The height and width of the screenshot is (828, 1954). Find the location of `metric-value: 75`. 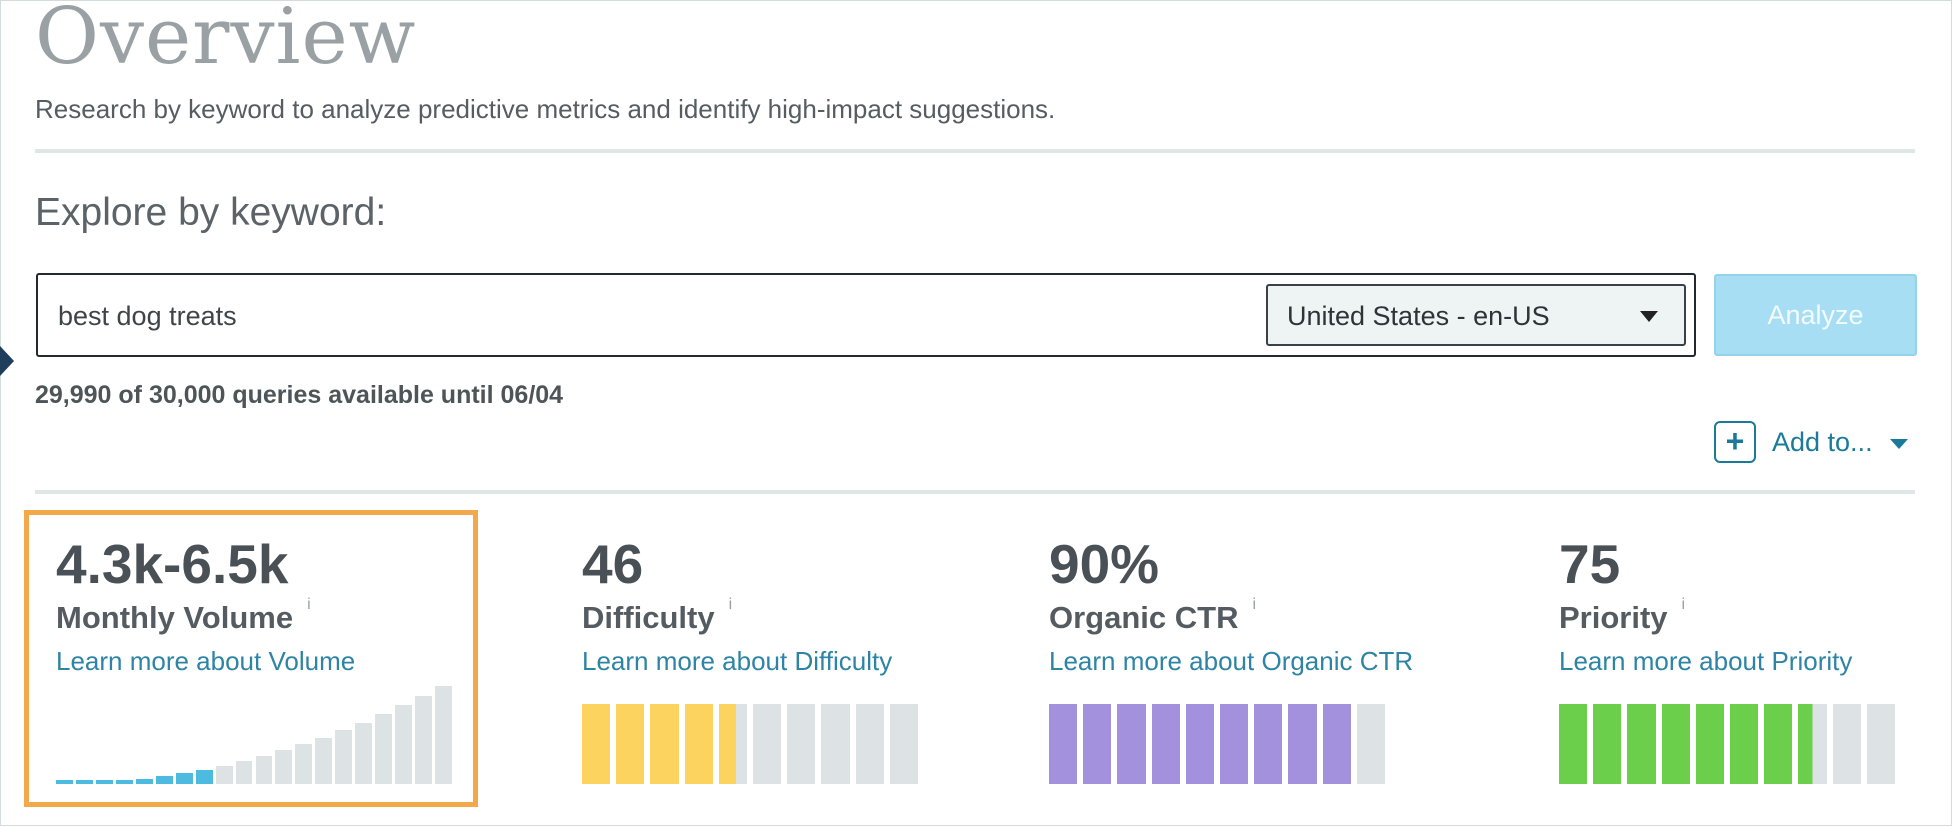

metric-value: 75 is located at coordinates (1590, 564).